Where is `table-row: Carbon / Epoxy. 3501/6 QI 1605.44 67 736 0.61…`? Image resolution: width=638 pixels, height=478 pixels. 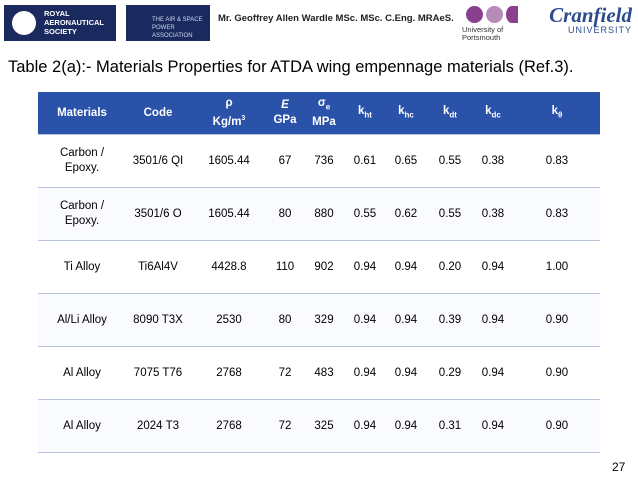
table-row: Carbon / Epoxy. 3501/6 QI 1605.44 67 736 0.61… is located at coordinates (319, 161).